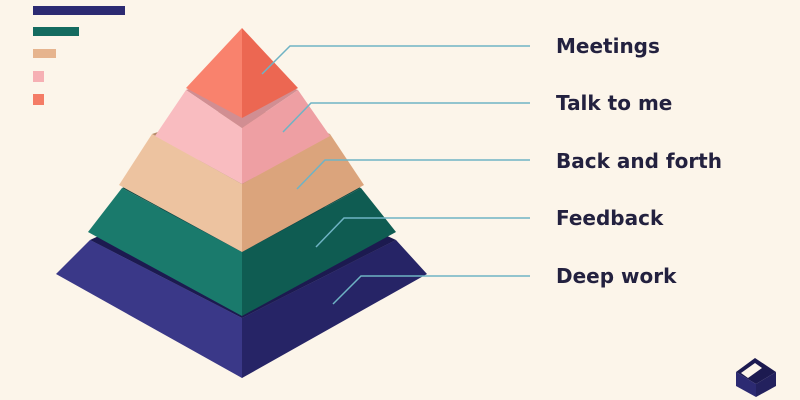 Image resolution: width=800 pixels, height=400 pixels. Describe the element at coordinates (79, 10) in the screenshot. I see `legend-bar-navy` at that location.